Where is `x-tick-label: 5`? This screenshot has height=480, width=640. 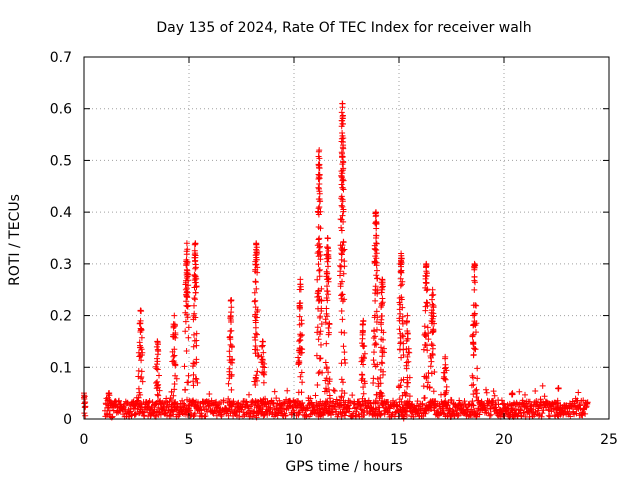
x-tick-label: 5 is located at coordinates (189, 440).